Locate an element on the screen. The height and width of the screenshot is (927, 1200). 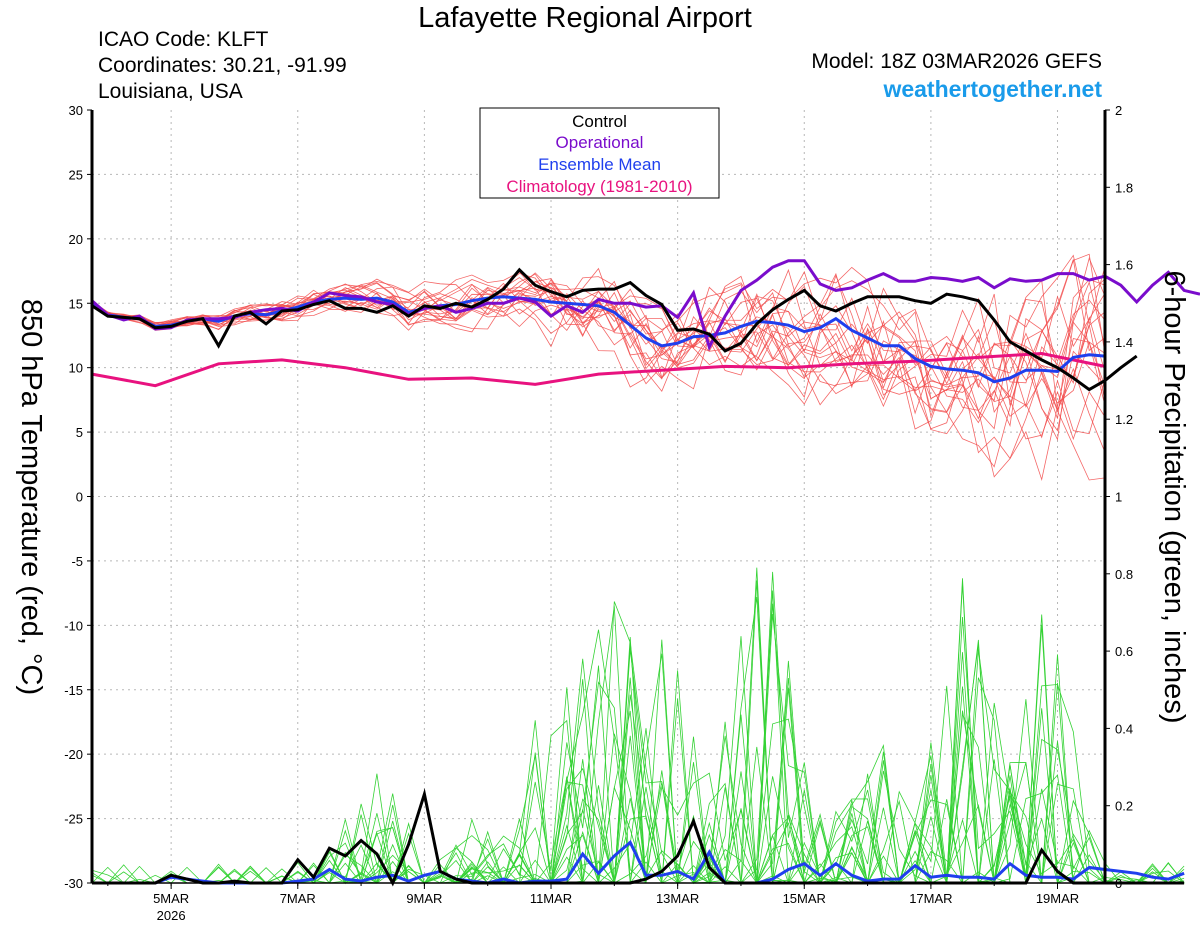
x-tick-label: 7MAR is located at coordinates (298, 898).